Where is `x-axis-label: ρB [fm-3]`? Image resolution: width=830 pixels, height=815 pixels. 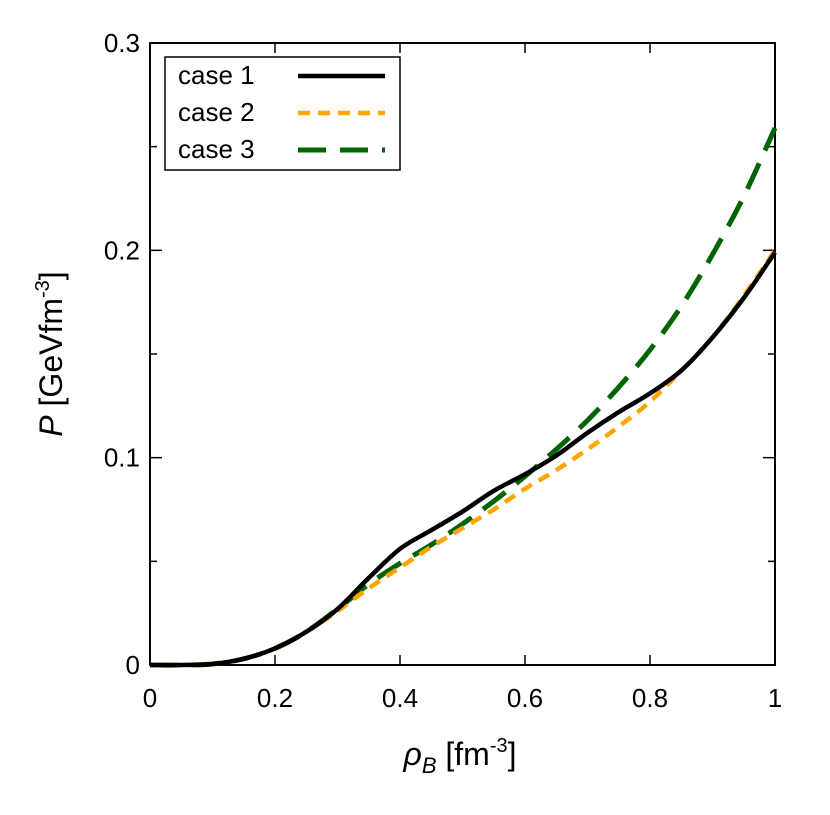
x-axis-label: ρB [fm-3] is located at coordinates (459, 756).